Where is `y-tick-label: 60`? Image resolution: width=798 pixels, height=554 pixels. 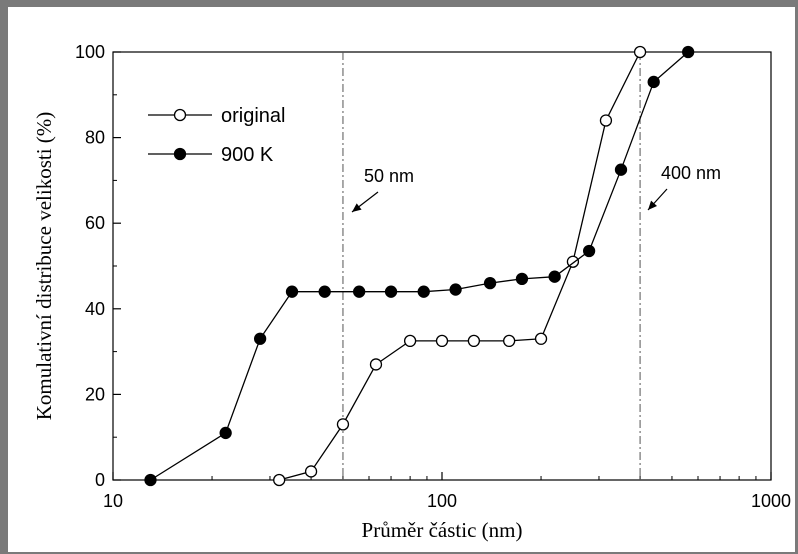 y-tick-label: 60 is located at coordinates (95, 223).